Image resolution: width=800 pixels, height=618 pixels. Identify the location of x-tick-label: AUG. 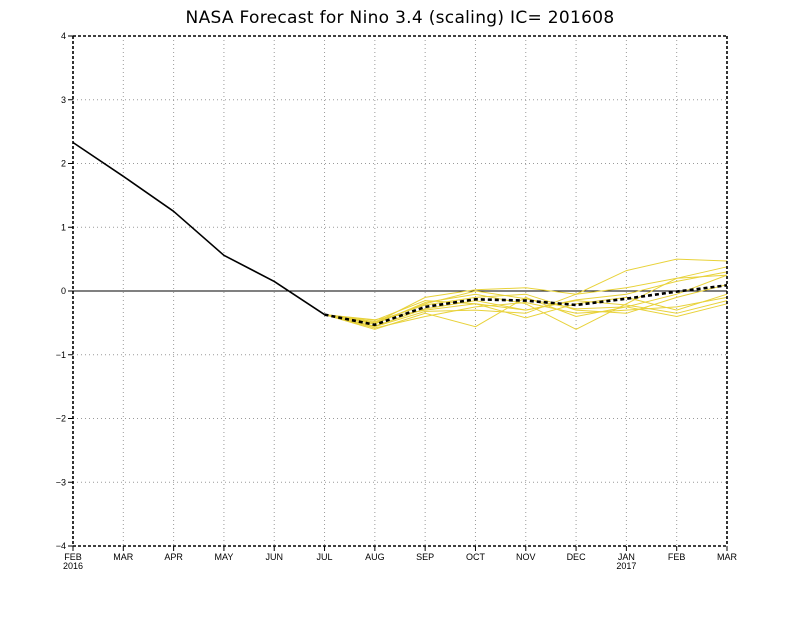
(375, 557).